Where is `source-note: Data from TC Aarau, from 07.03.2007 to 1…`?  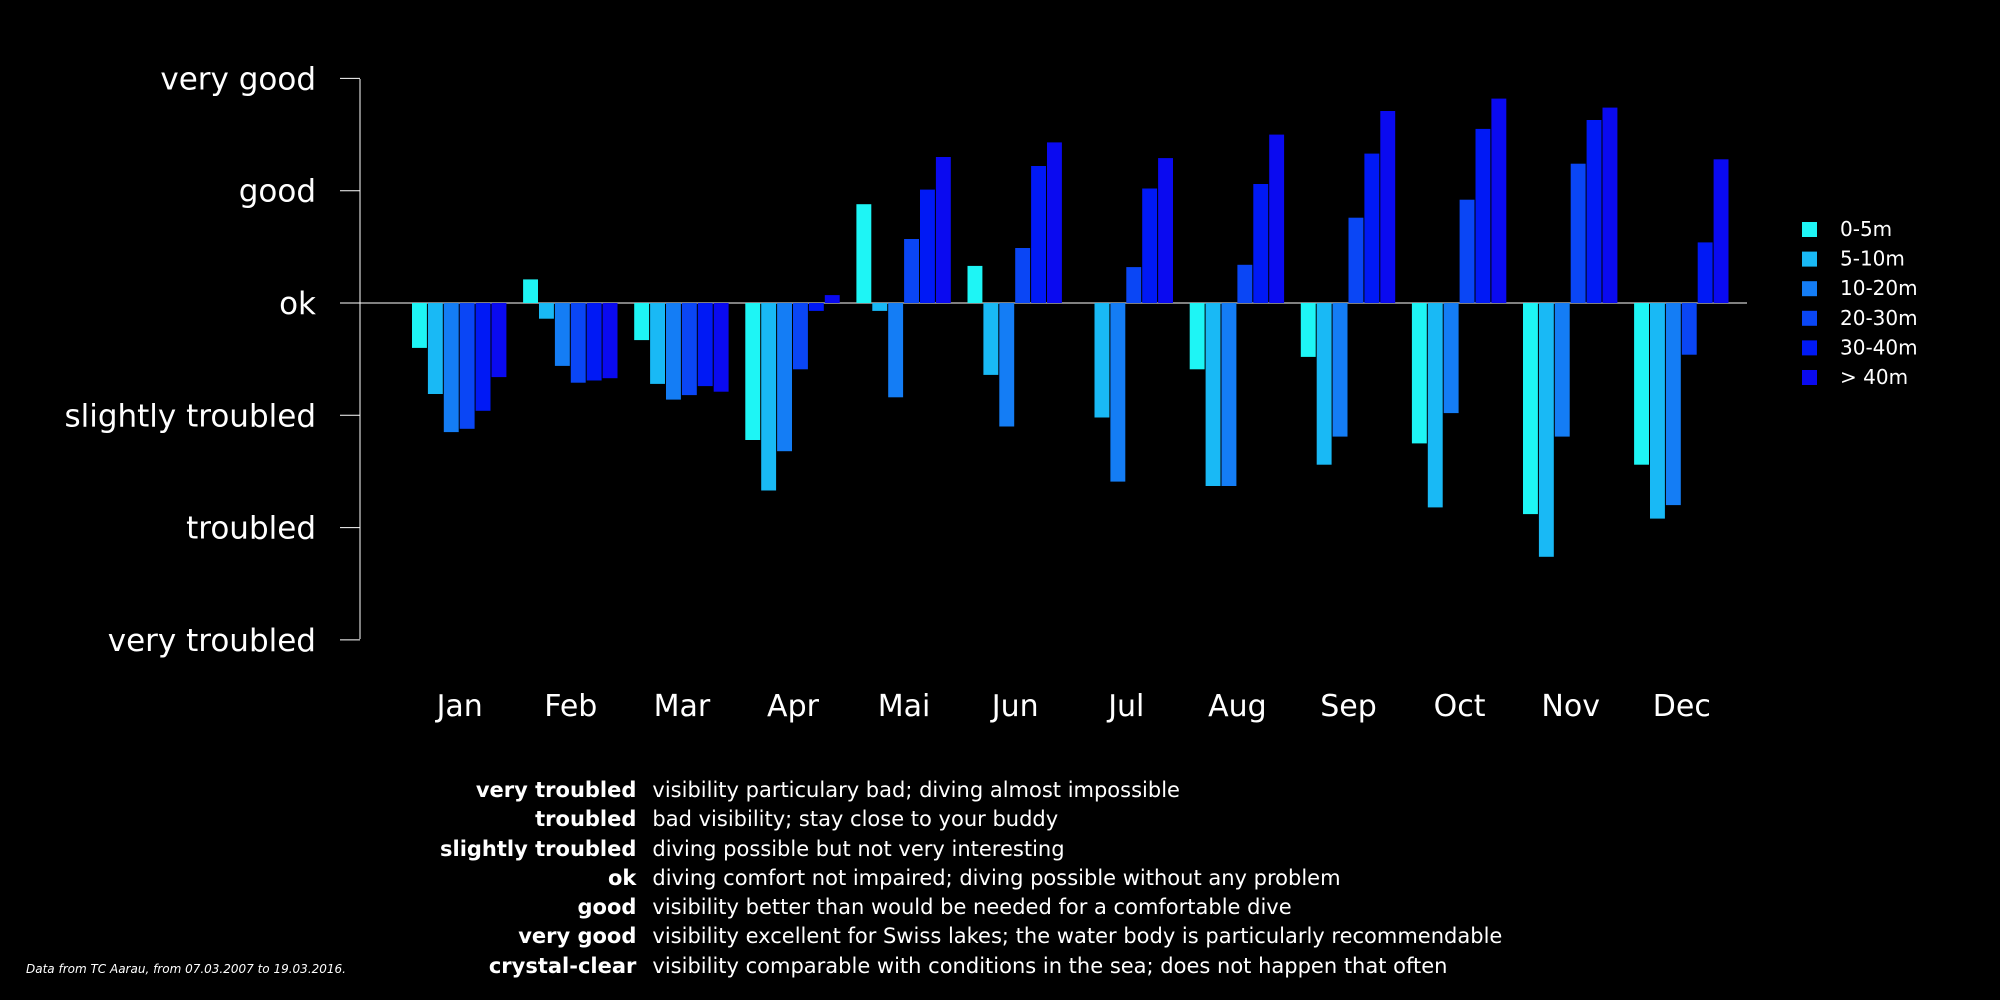
source-note: Data from TC Aarau, from 07.03.2007 to 1… is located at coordinates (186, 969).